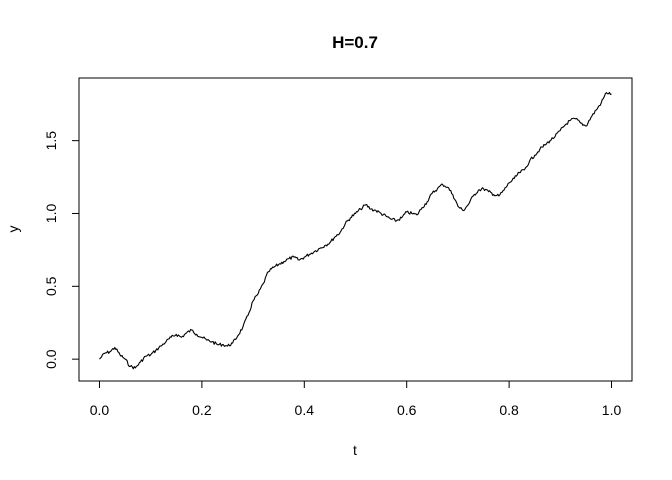 This screenshot has width=672, height=480. What do you see at coordinates (61, 250) in the screenshot?
I see `y-axis: 0.0 0.5 1.0 1.5` at bounding box center [61, 250].